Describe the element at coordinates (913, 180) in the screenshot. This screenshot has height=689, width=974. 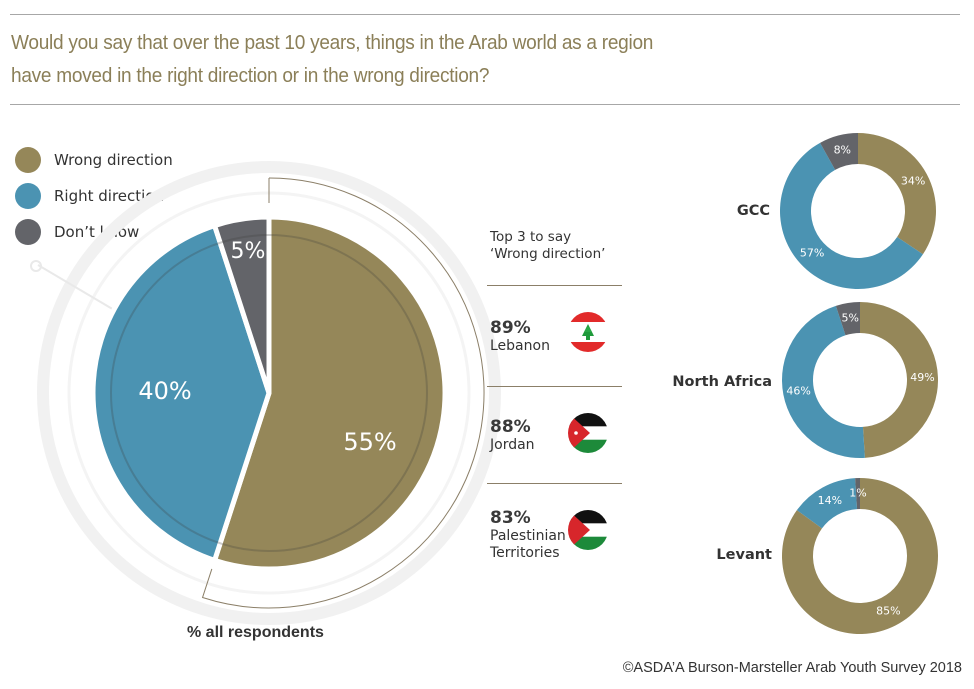
I see `donut-label-wrong: 34%` at that location.